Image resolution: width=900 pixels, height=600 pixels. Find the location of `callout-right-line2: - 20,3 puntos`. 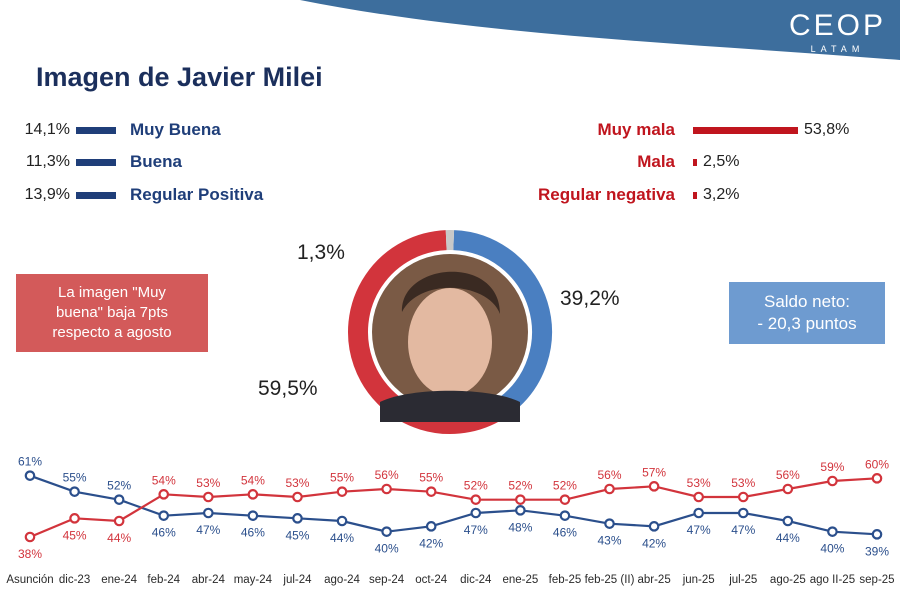

callout-right-line2: - 20,3 puntos is located at coordinates (807, 323).